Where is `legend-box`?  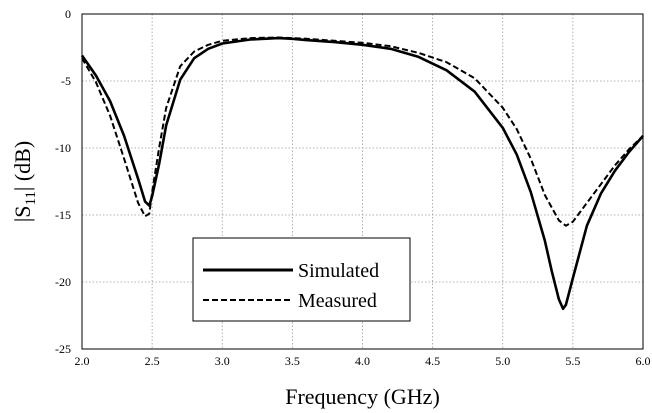 legend-box is located at coordinates (301, 279).